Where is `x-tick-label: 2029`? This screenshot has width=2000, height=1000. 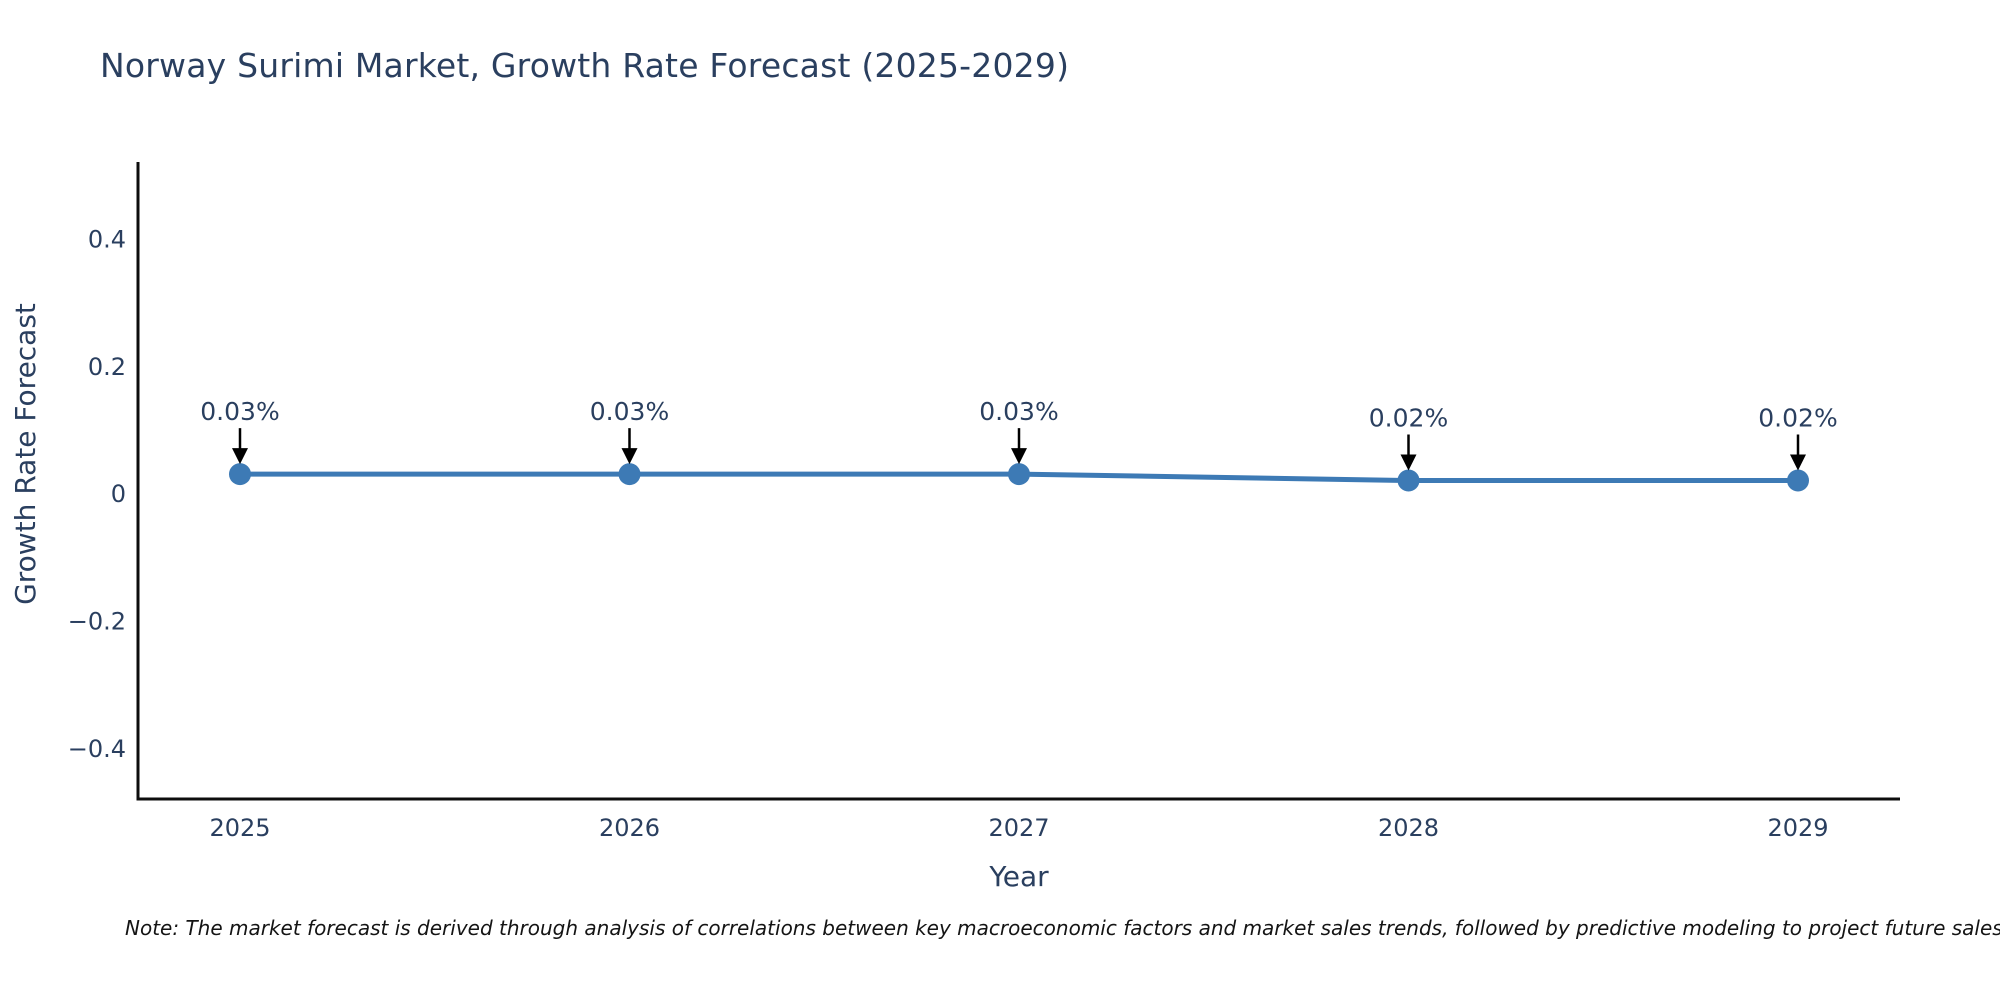
x-tick-label: 2029 is located at coordinates (1797, 828).